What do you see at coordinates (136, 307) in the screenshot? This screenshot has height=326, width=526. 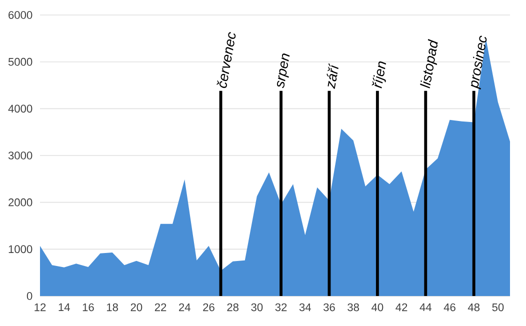 I see `x-tick-label: 20` at bounding box center [136, 307].